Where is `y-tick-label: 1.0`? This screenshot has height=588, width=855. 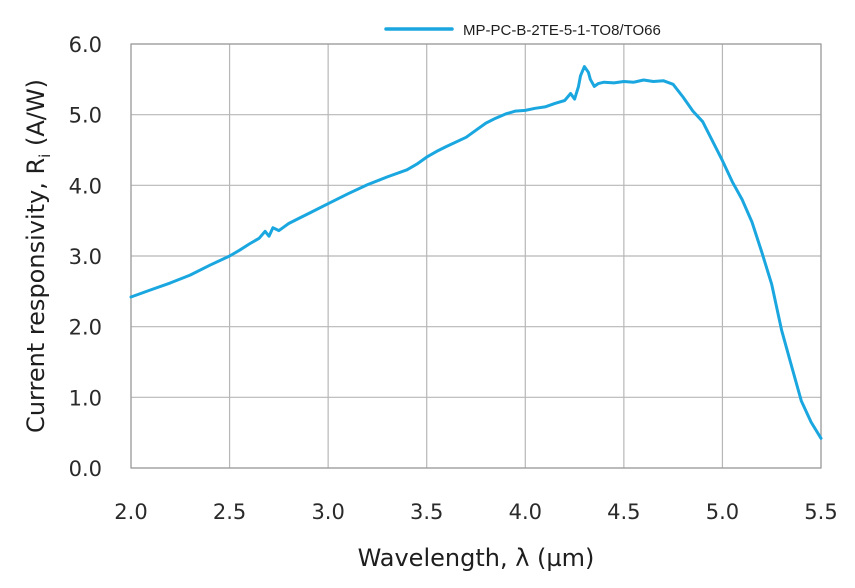
y-tick-label: 1.0 is located at coordinates (85, 398).